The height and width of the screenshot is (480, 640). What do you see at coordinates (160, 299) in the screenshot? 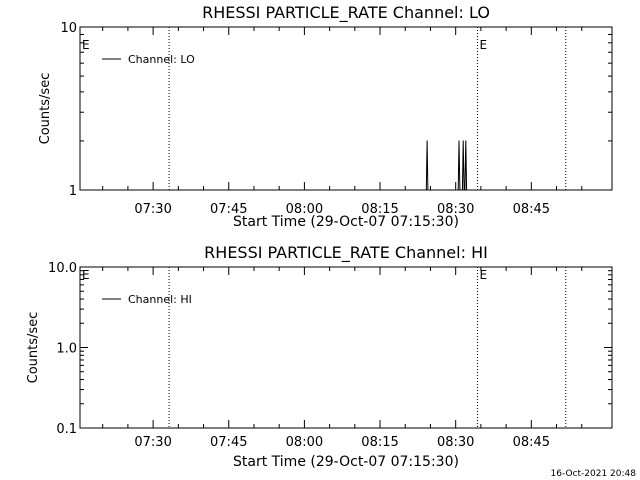
I see `legend-label: Channel: HI` at bounding box center [160, 299].